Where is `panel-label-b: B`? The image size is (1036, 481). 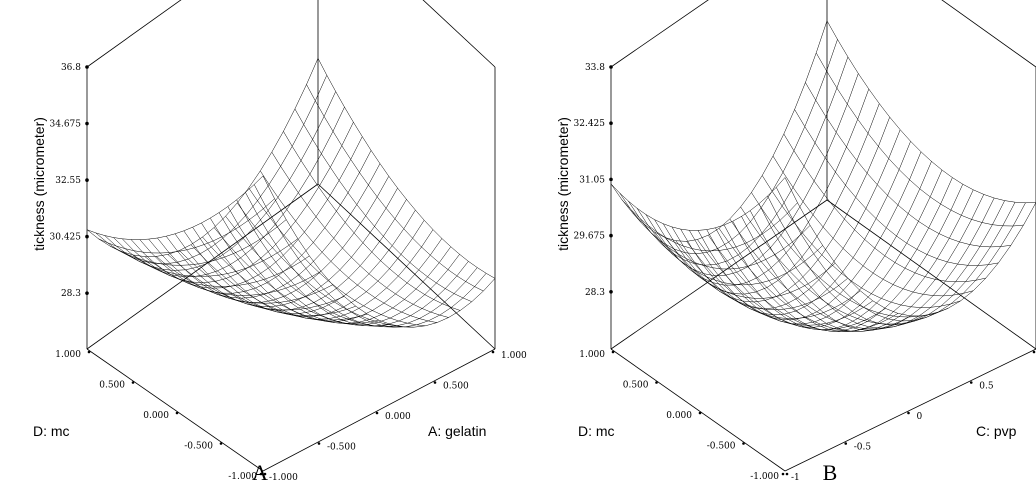
panel-label-b: B is located at coordinates (830, 470).